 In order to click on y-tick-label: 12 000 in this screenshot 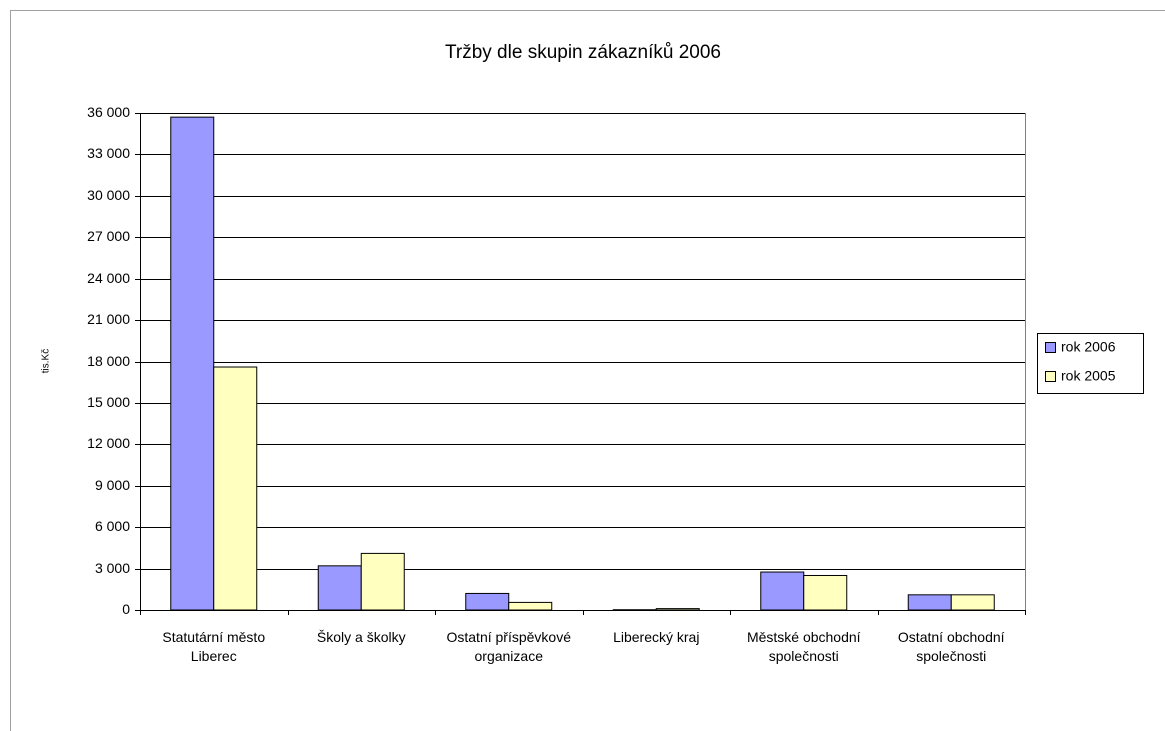, I will do `click(108, 443)`.